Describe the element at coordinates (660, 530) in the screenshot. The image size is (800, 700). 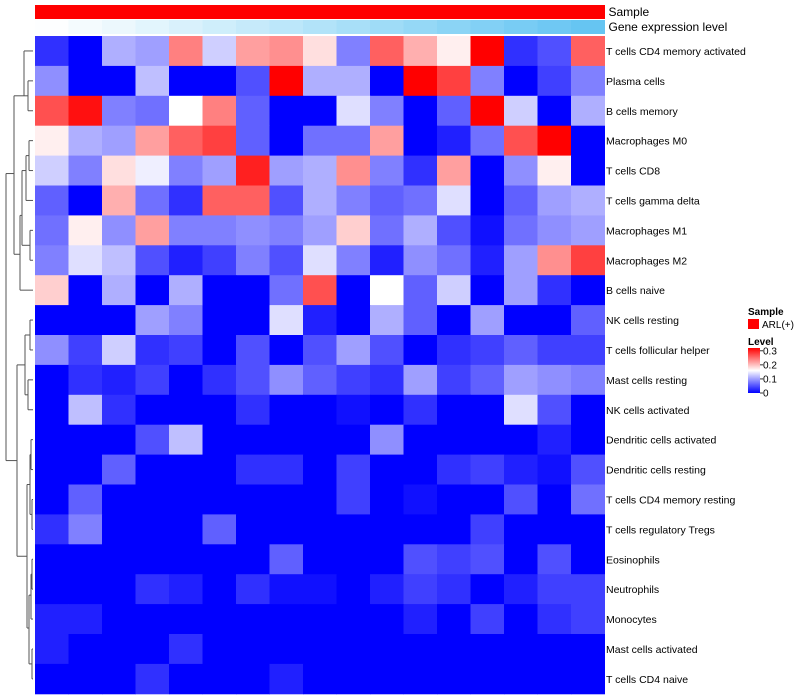
I see `row-label: T cells regulatory Tregs` at that location.